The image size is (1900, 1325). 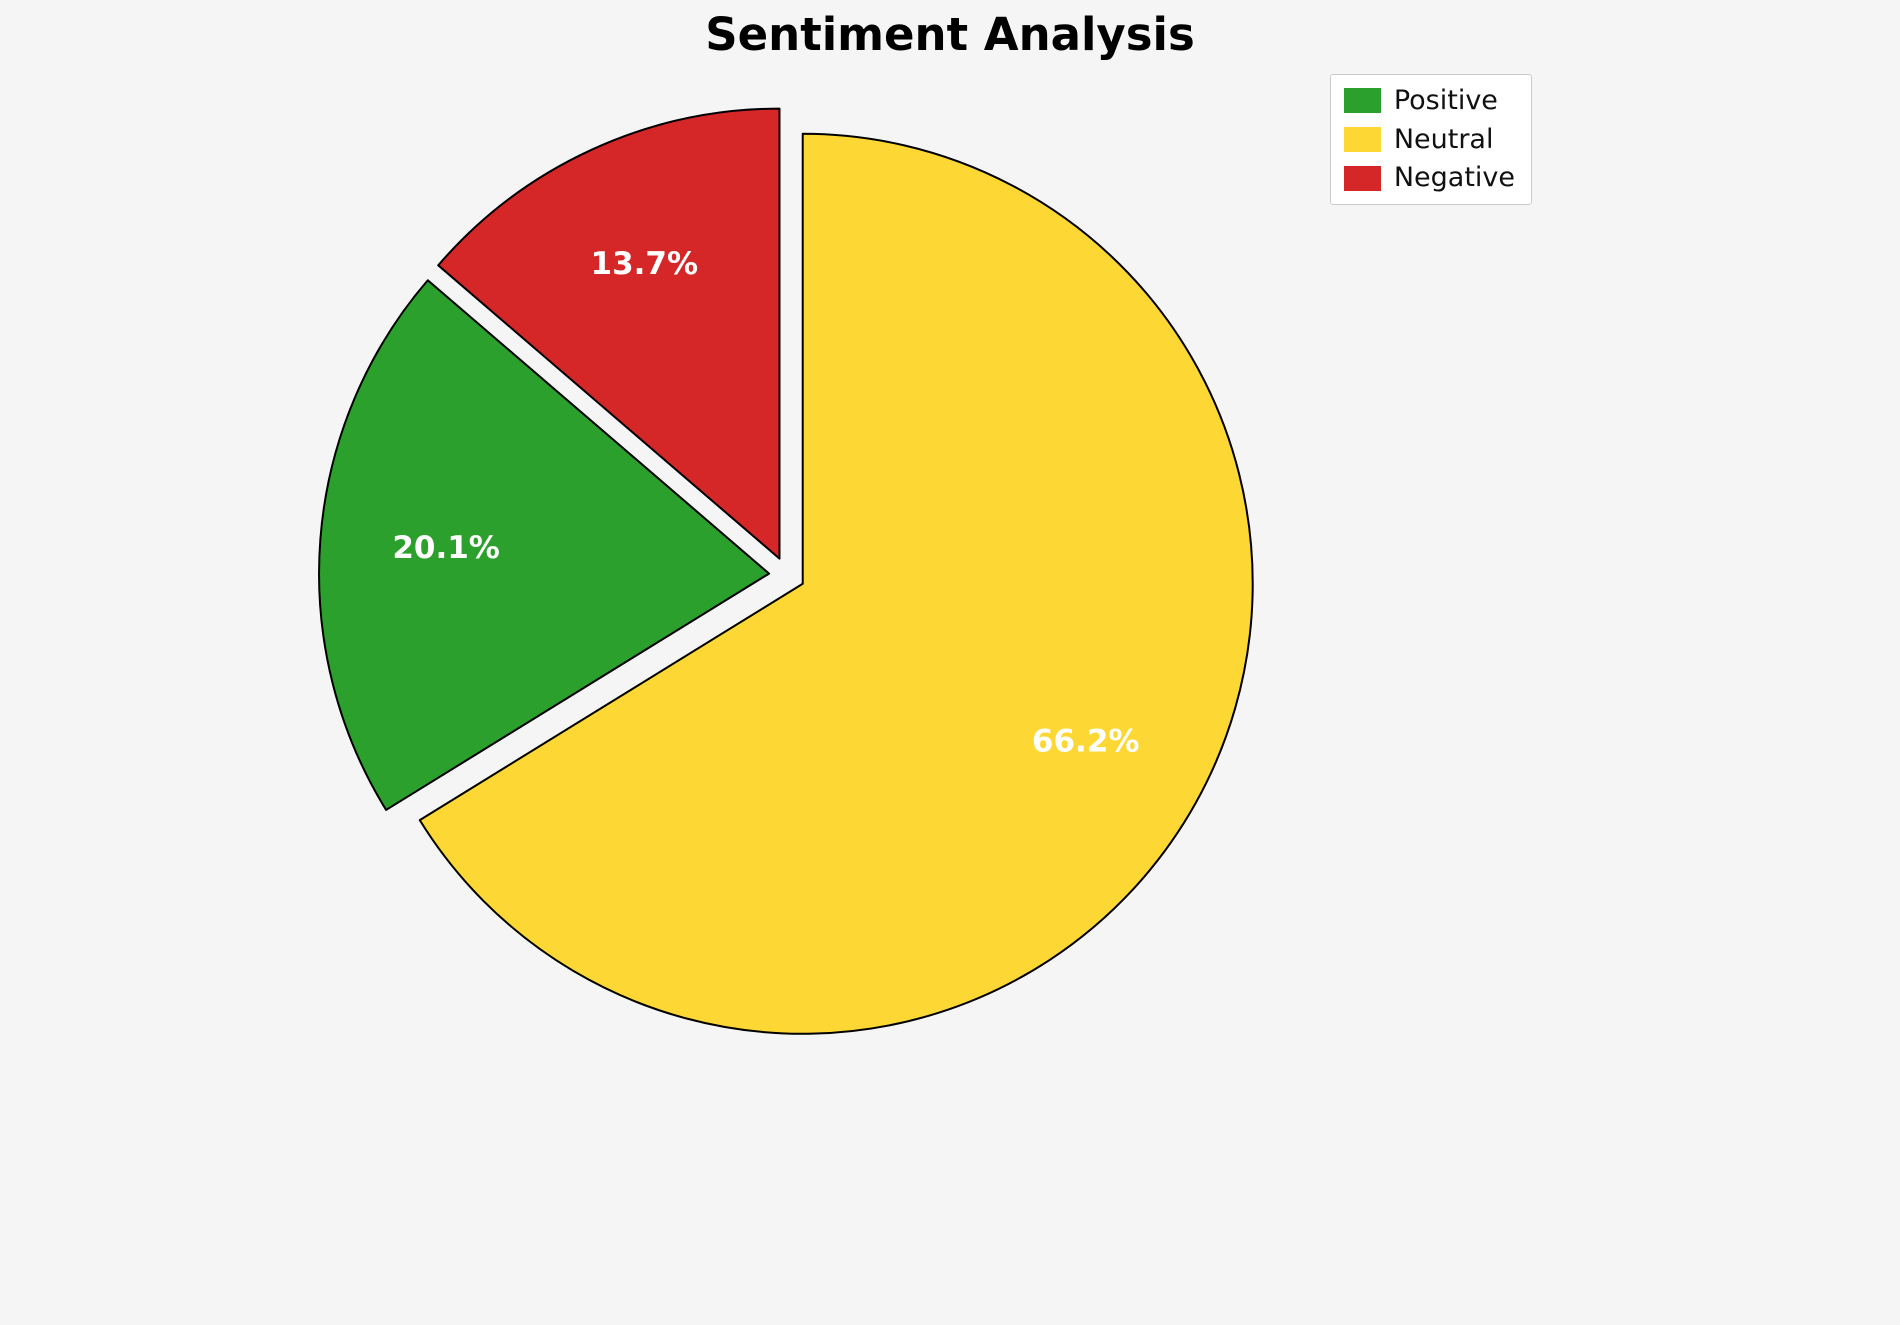 I want to click on pie-slice-positive, so click(x=544, y=545).